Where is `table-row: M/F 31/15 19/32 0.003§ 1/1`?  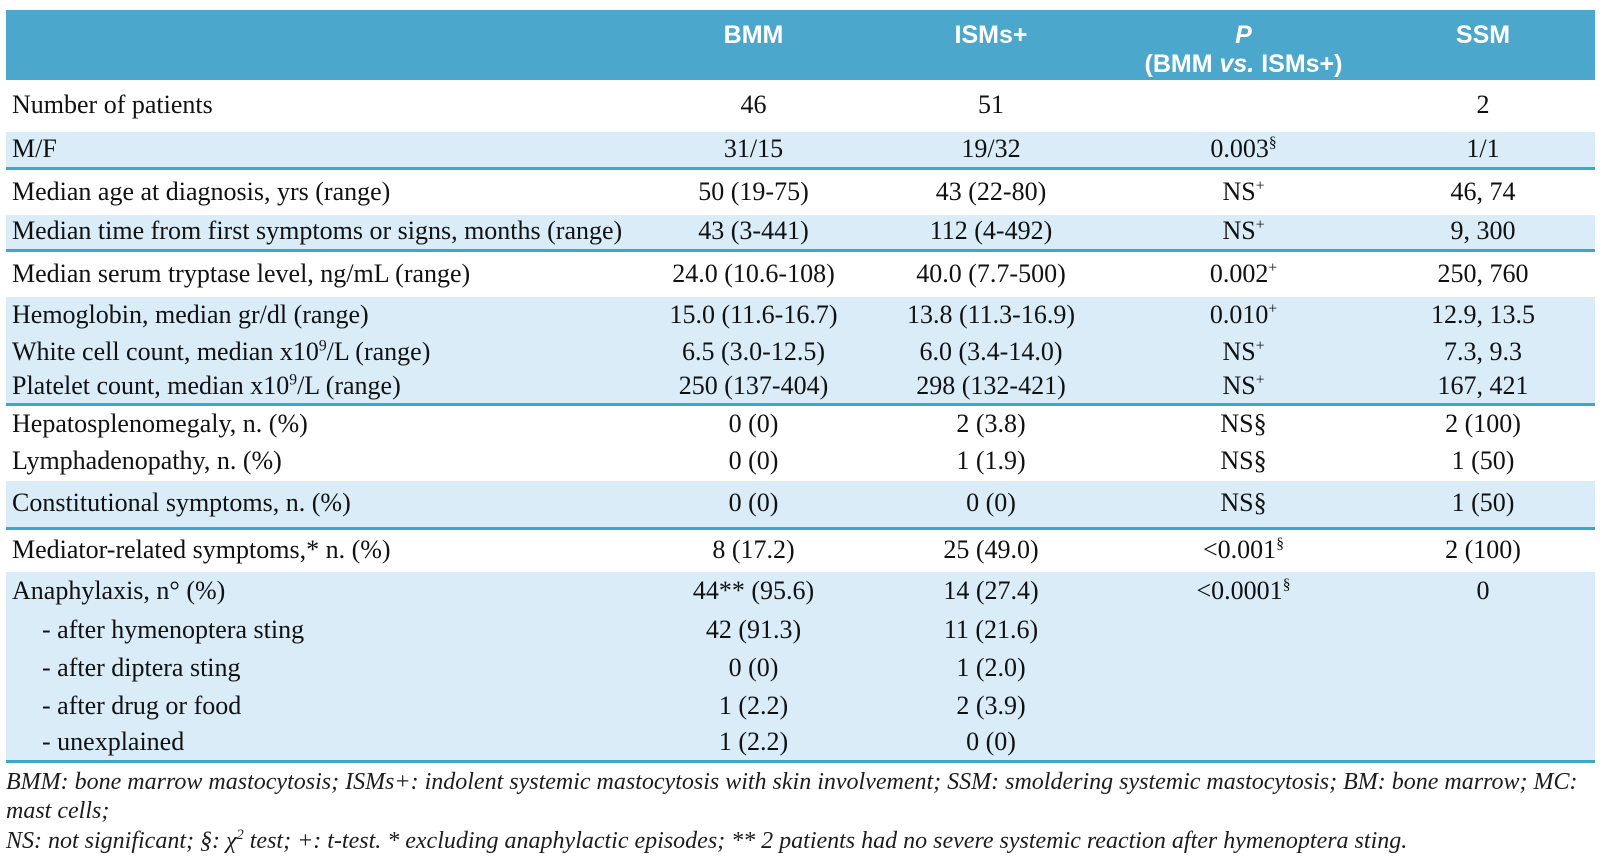
table-row: M/F 31/15 19/32 0.003§ 1/1 is located at coordinates (800, 150).